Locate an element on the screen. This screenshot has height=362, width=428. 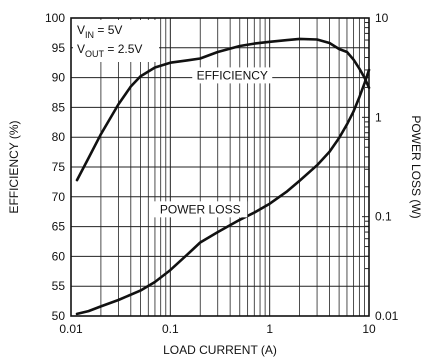
y-axis-title: EFFICIENCY (%) is located at coordinates (14, 166).